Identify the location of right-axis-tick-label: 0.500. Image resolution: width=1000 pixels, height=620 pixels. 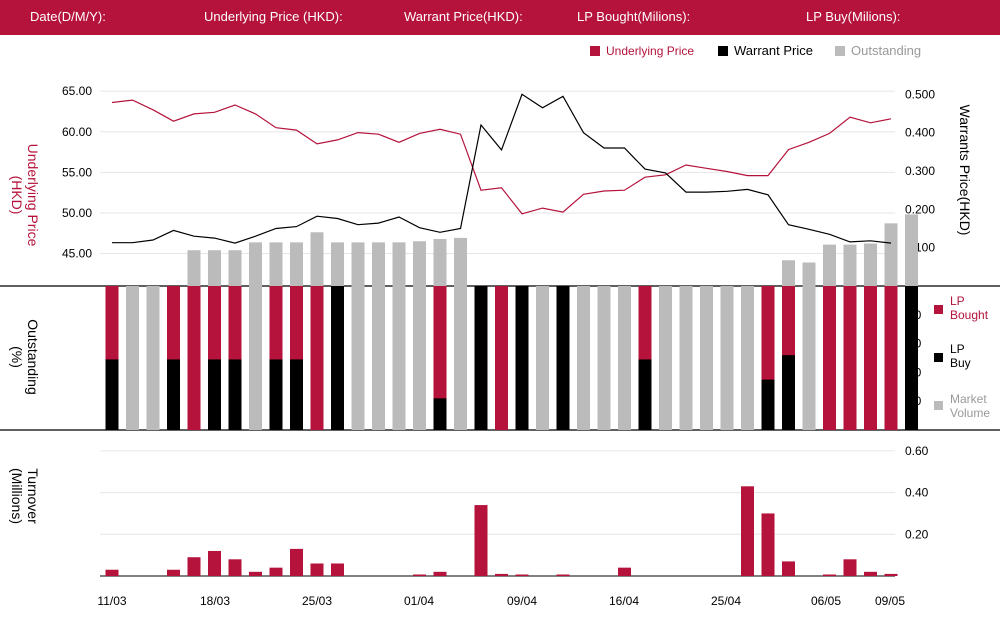
(920, 94).